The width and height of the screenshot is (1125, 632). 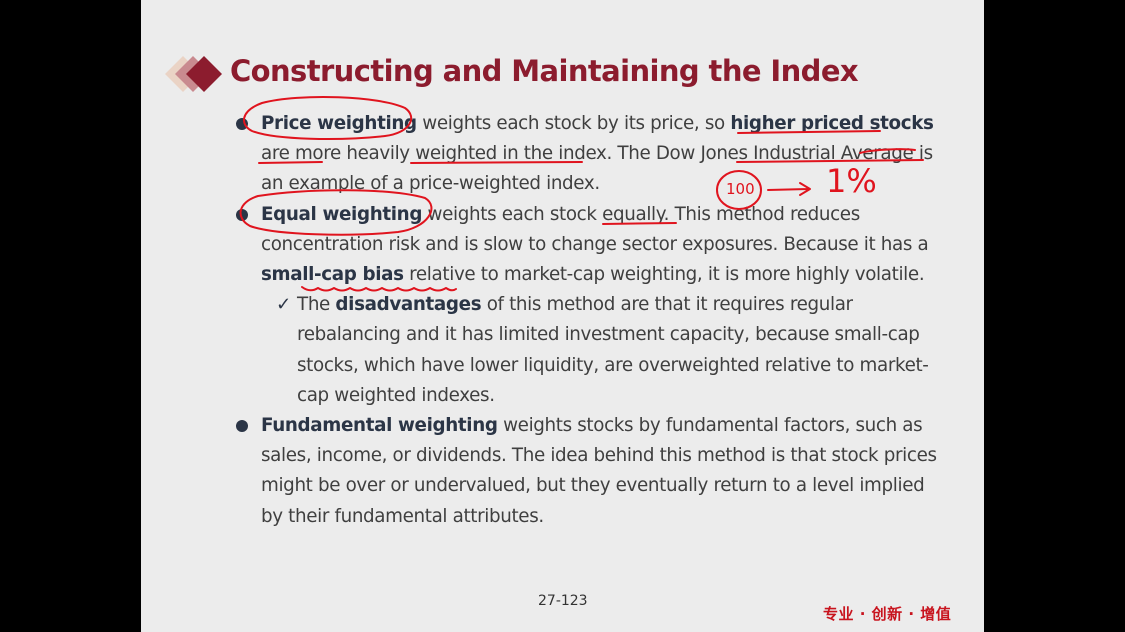 What do you see at coordinates (887, 614) in the screenshot?
I see `footer-slogan: 专业 · 创新 · 增值` at bounding box center [887, 614].